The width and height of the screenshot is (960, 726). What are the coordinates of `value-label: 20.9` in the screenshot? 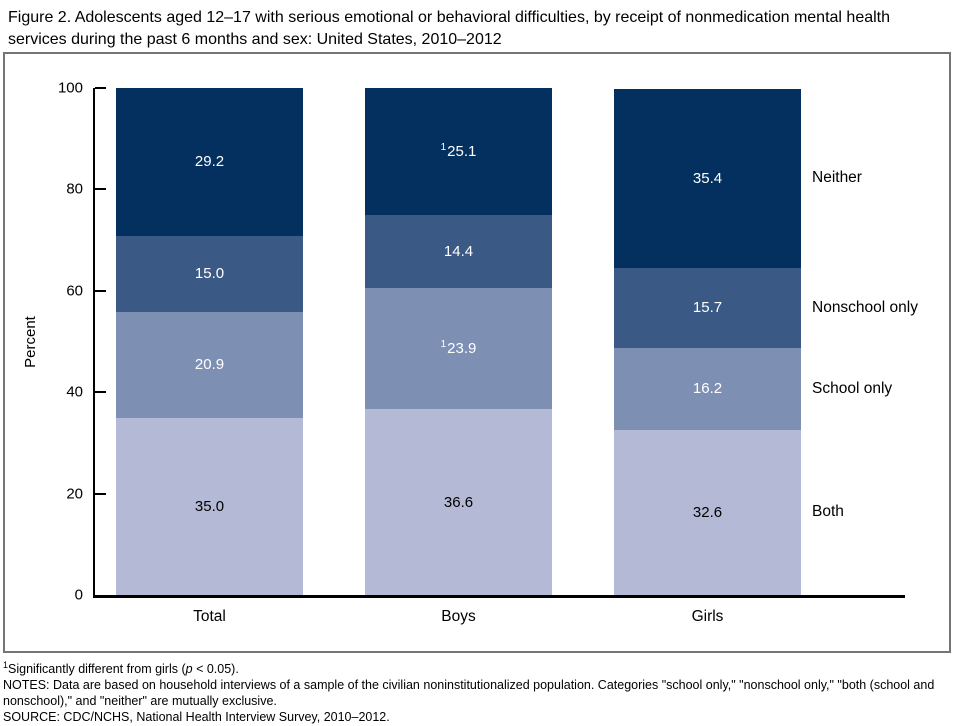 It's located at (209, 365).